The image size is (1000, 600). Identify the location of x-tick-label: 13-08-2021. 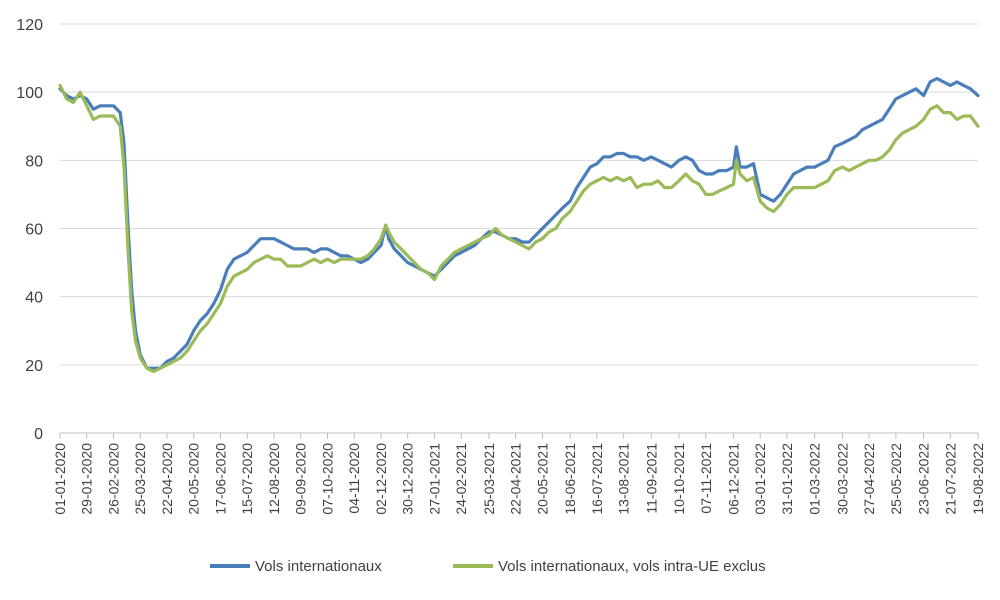
(624, 479).